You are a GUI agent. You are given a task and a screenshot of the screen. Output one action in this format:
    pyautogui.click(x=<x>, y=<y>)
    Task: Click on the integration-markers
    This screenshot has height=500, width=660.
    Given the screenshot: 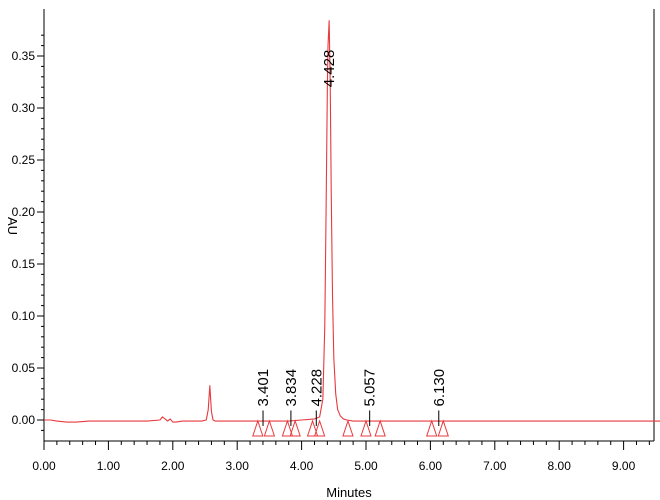 What is the action you would take?
    pyautogui.click(x=350, y=428)
    